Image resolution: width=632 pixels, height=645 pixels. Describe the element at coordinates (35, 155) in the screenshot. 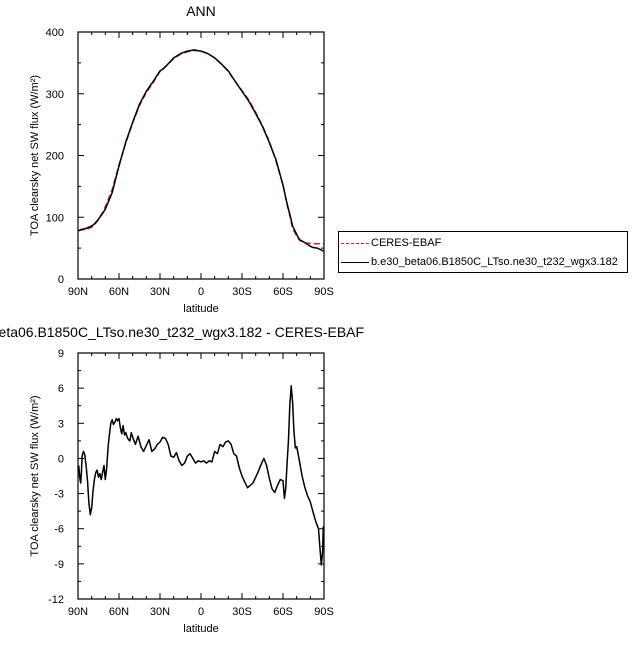

I see `top-yaxis-label: TOA clearsky net SW flux (W/m²)` at that location.